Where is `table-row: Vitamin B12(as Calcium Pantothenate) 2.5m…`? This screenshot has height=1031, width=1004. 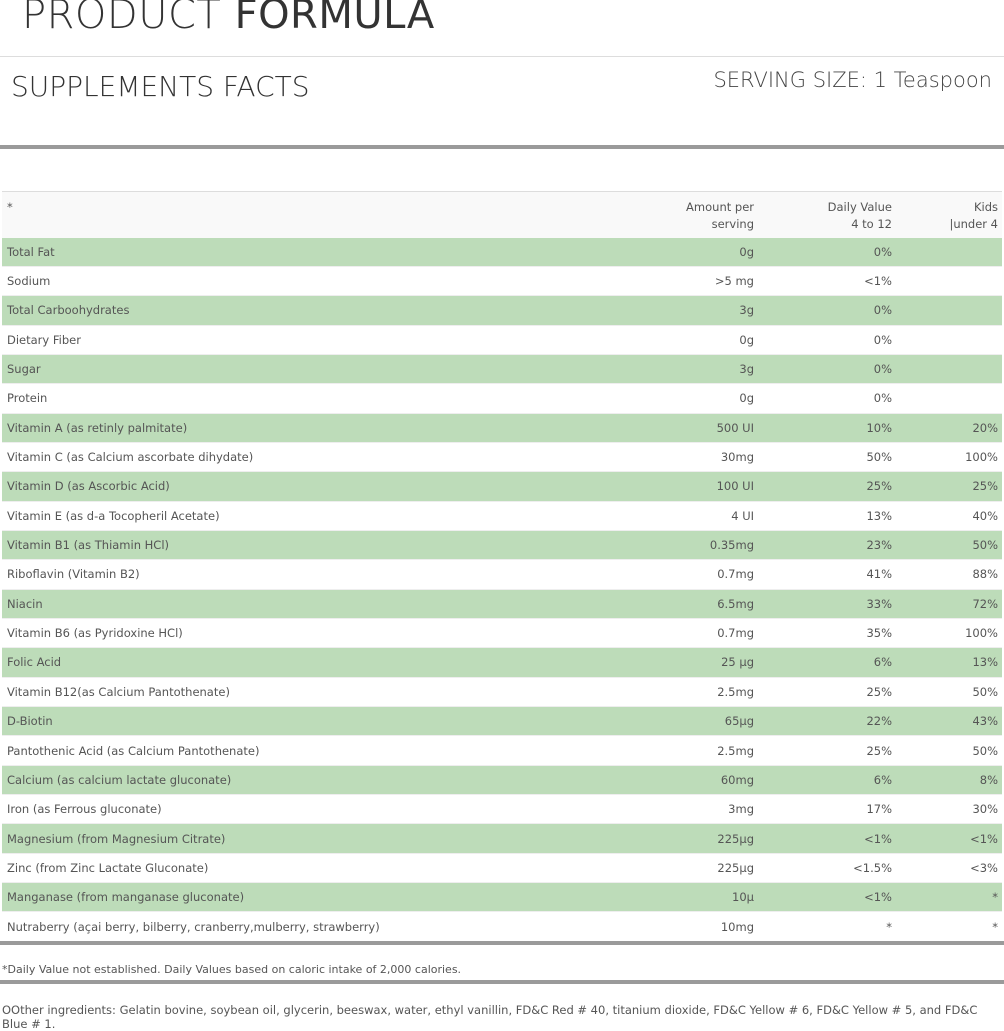 table-row: Vitamin B12(as Calcium Pantothenate) 2.5m… is located at coordinates (502, 692).